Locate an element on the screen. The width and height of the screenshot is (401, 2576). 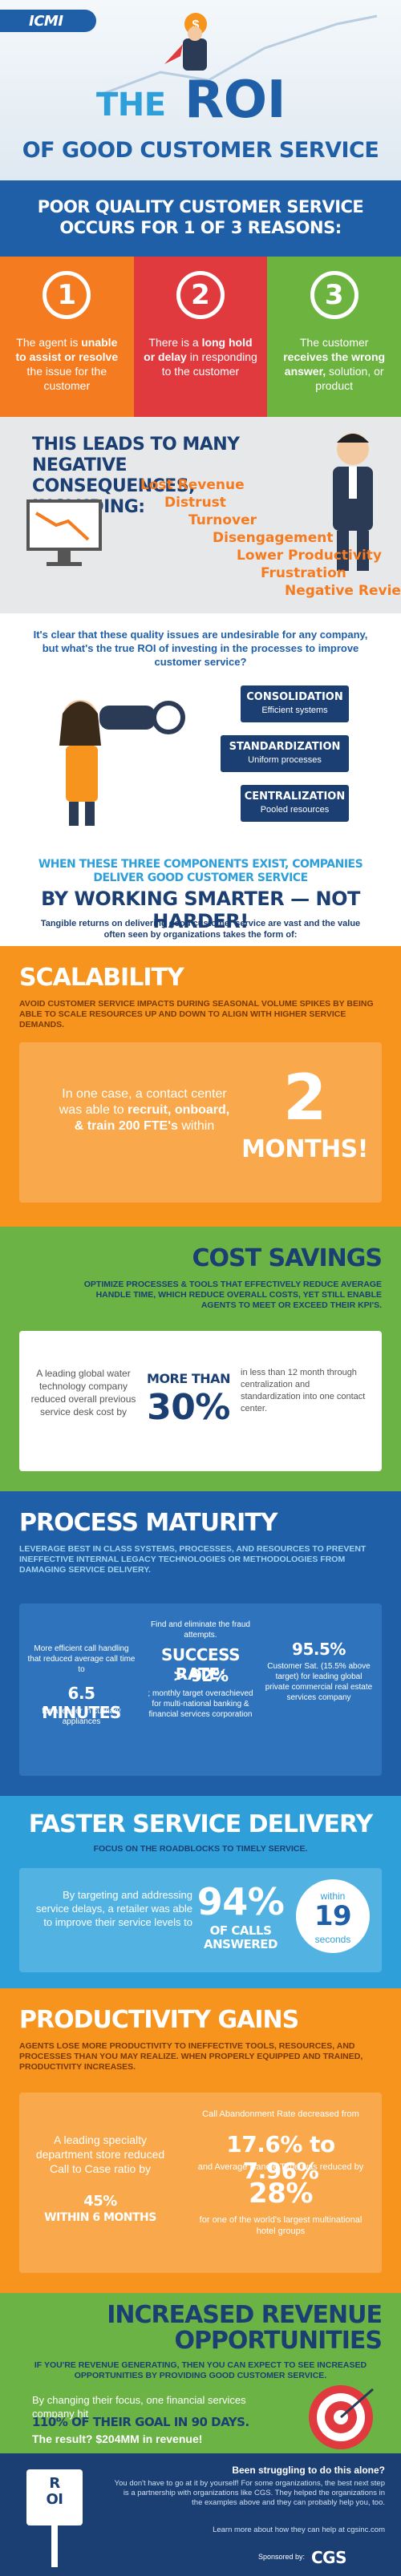
roi-sign-text: ROI is located at coordinates (55, 2491).